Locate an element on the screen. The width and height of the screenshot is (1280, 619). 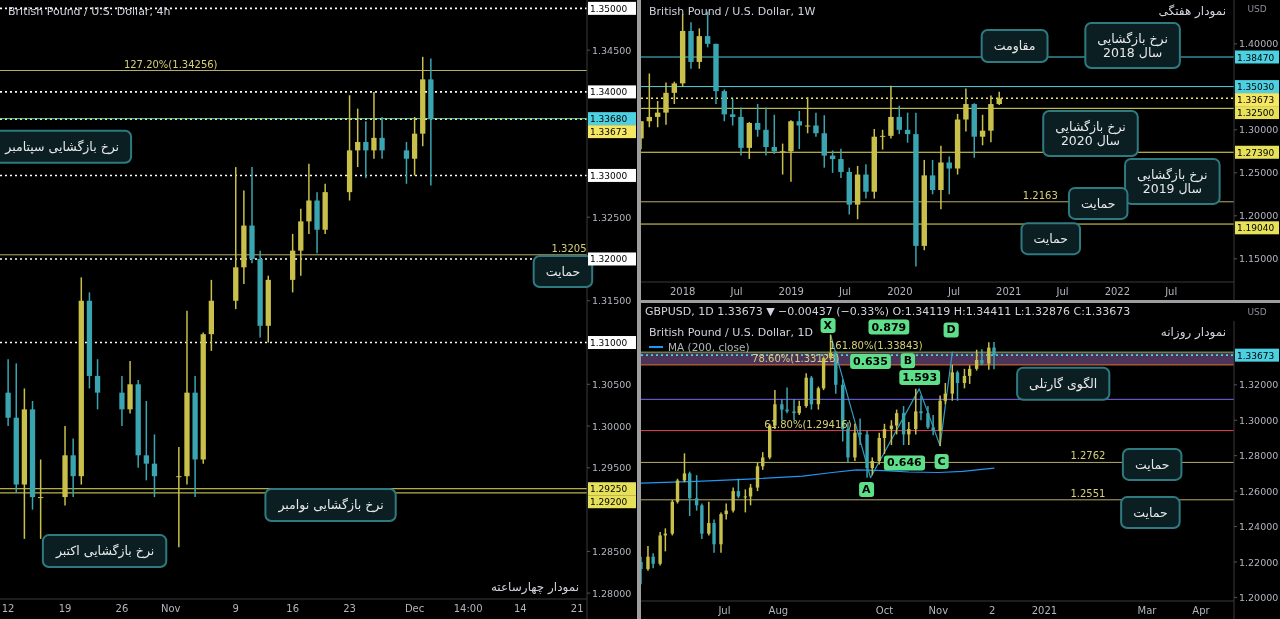
x-tick-label: 2019 is located at coordinates (791, 291).